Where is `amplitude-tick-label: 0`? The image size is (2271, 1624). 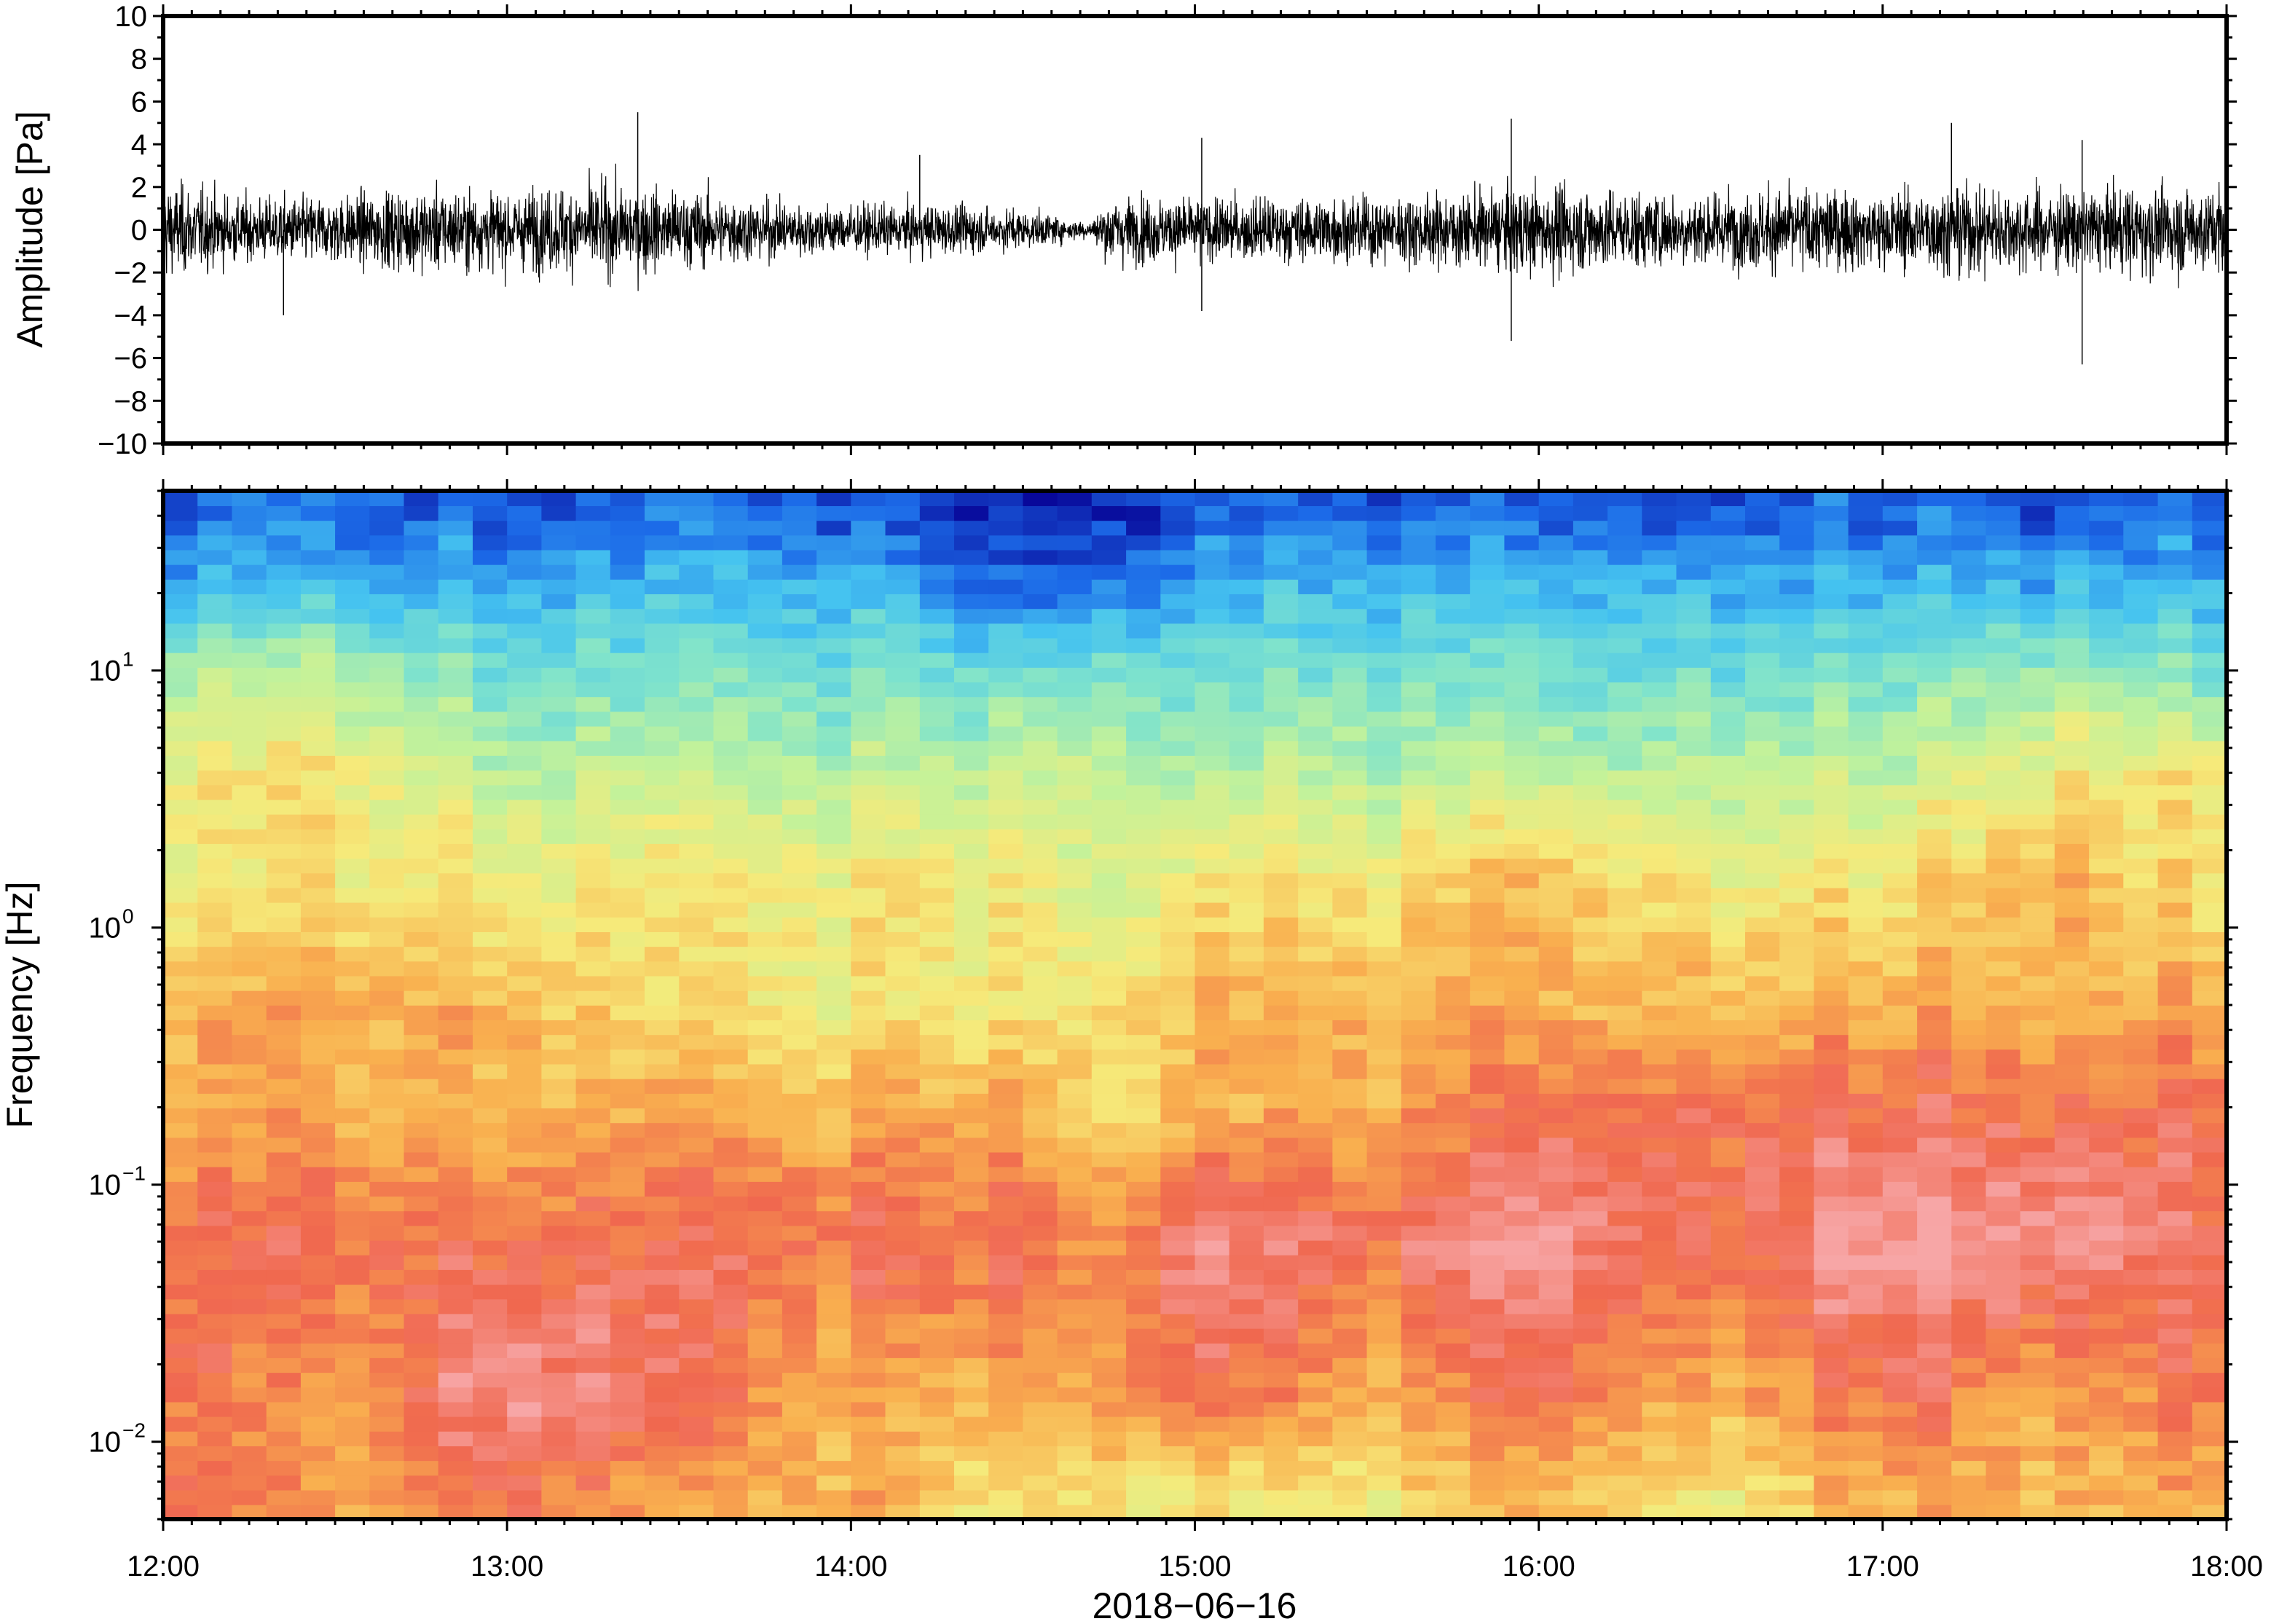 amplitude-tick-label: 0 is located at coordinates (139, 231).